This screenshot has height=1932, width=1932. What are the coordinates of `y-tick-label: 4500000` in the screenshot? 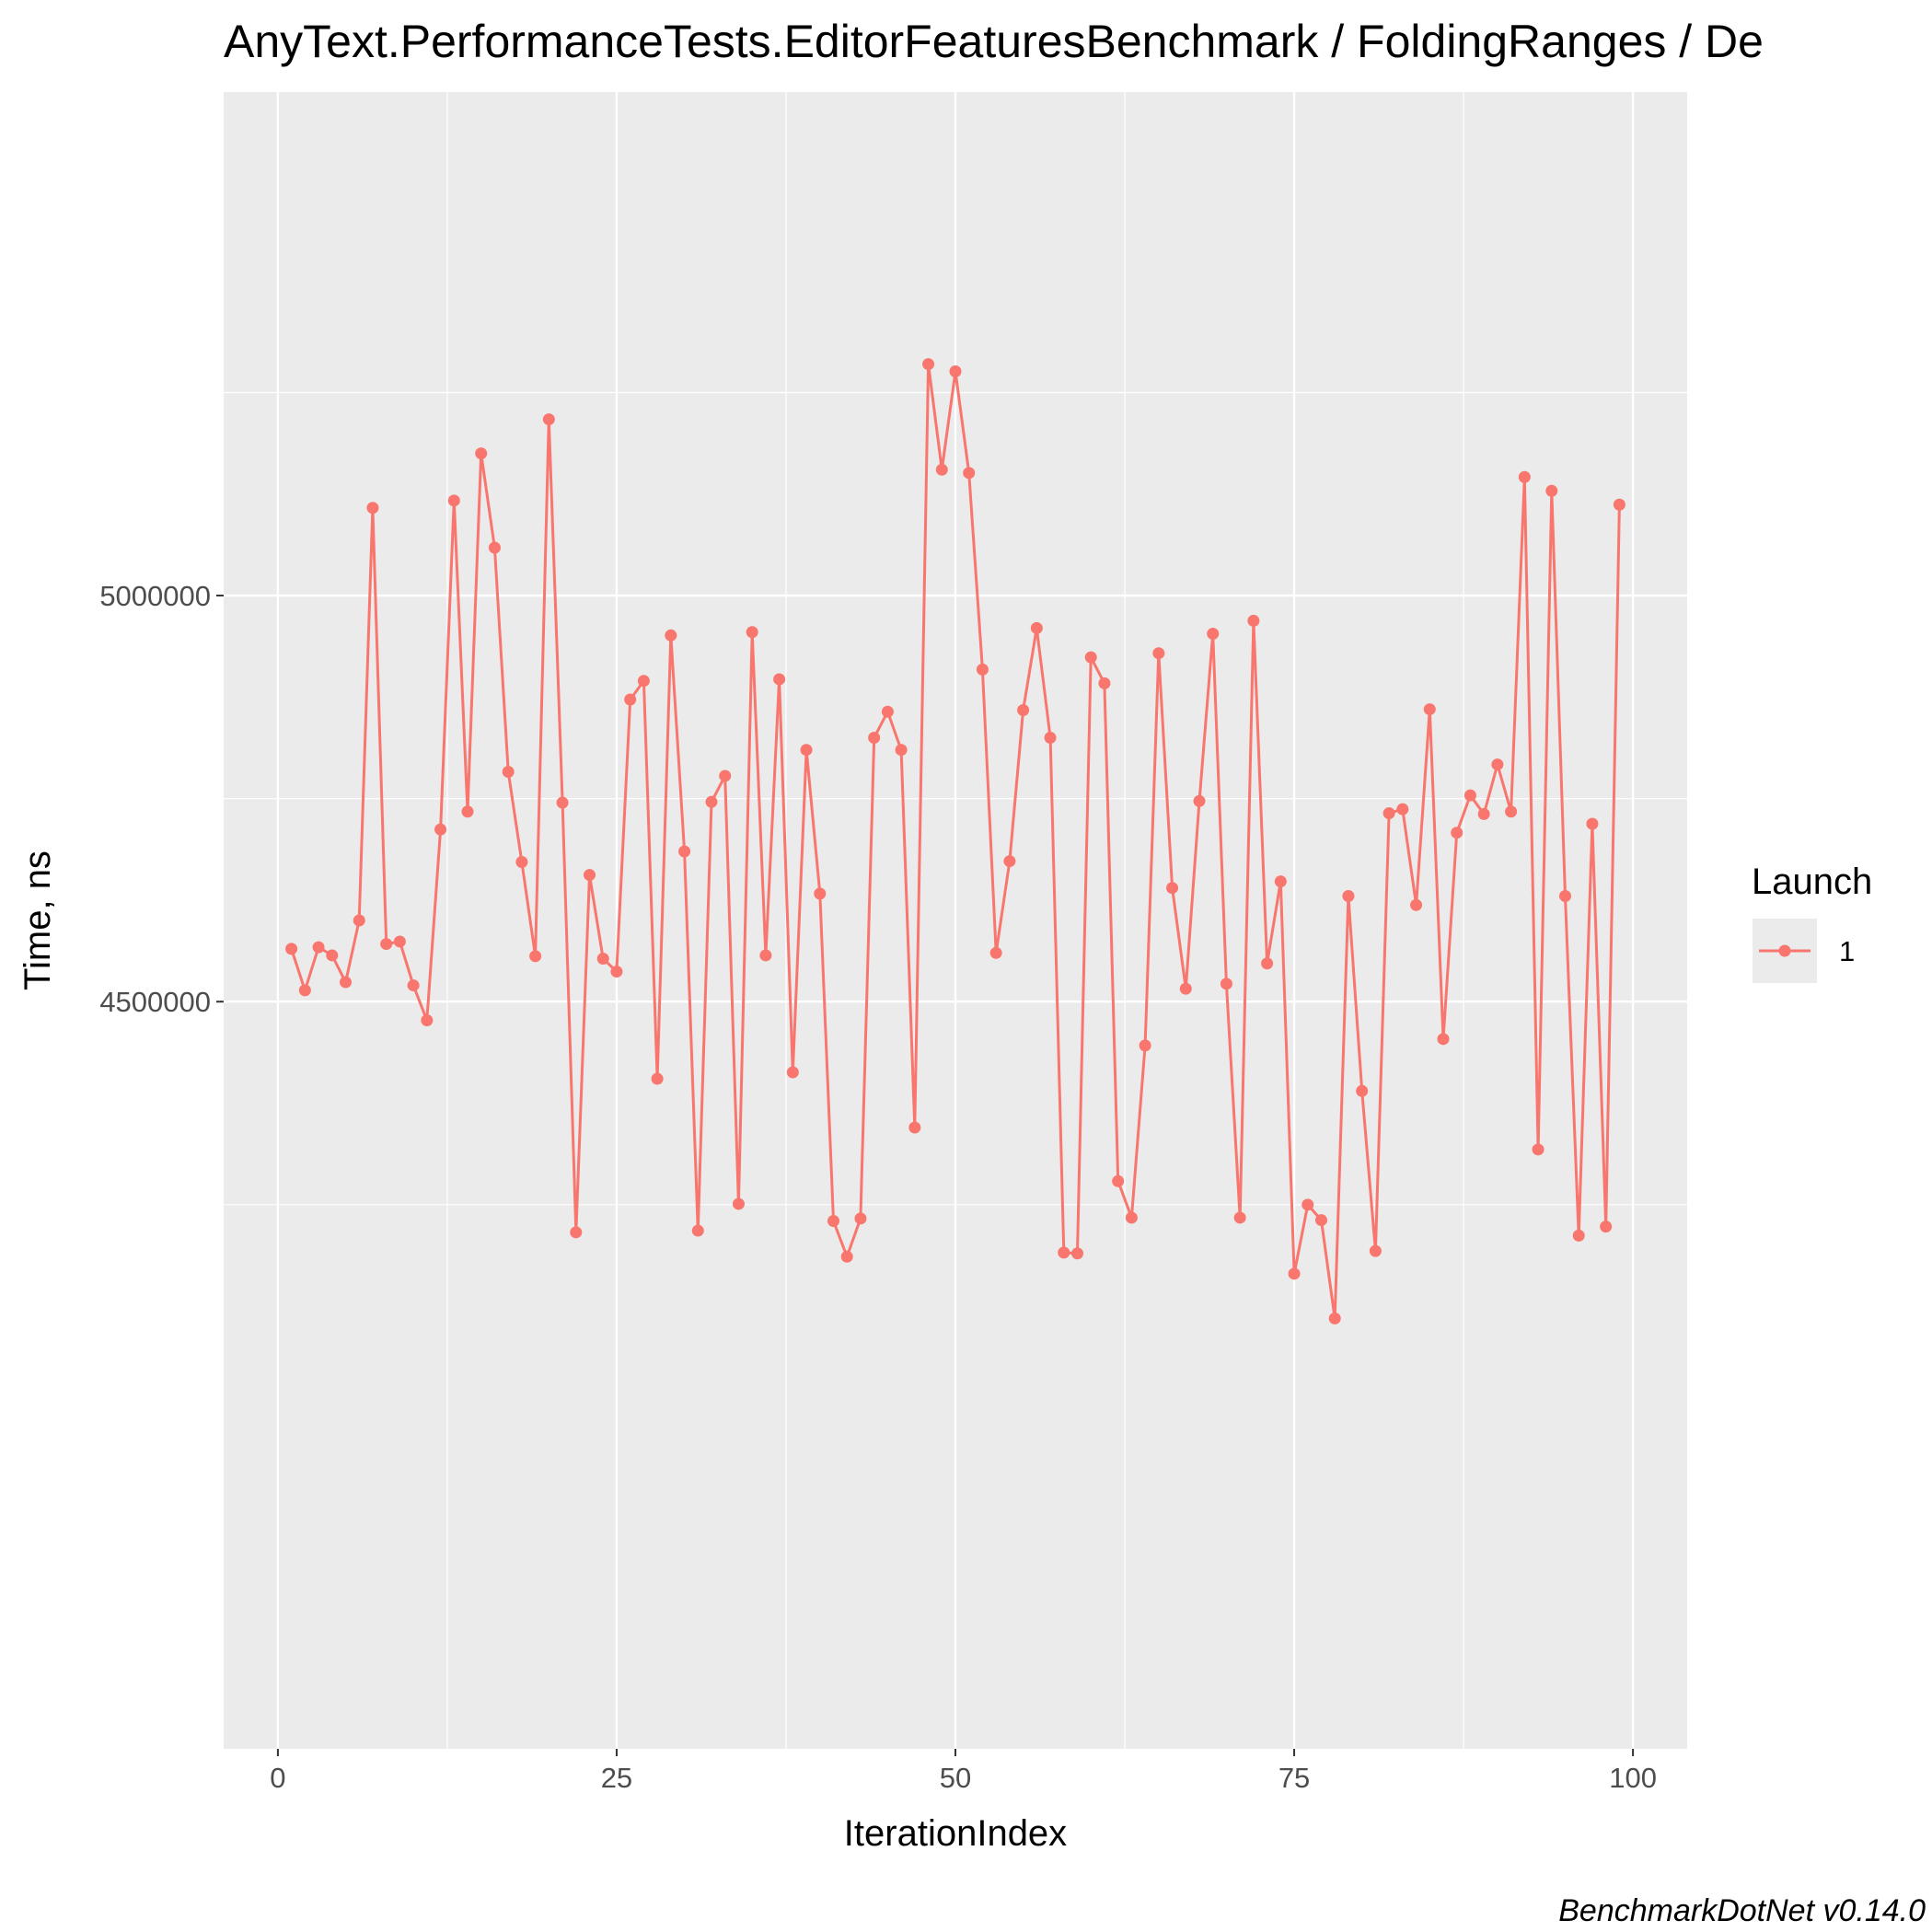 It's located at (155, 1002).